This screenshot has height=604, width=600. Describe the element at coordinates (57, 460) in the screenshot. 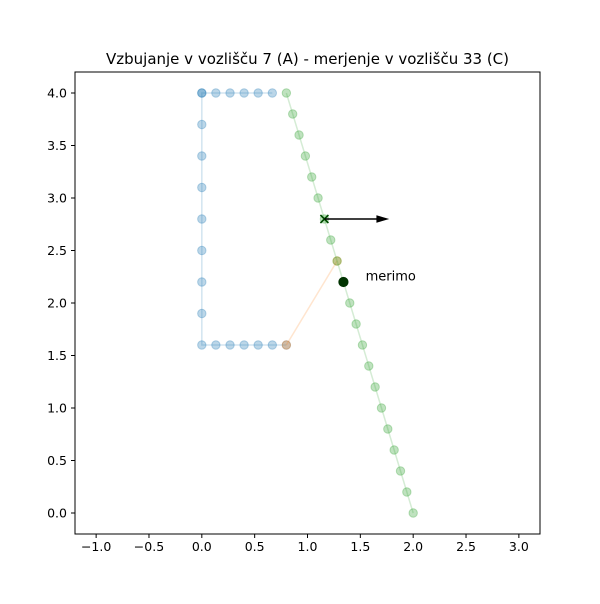

I see `y-tick-label: 0.5` at that location.